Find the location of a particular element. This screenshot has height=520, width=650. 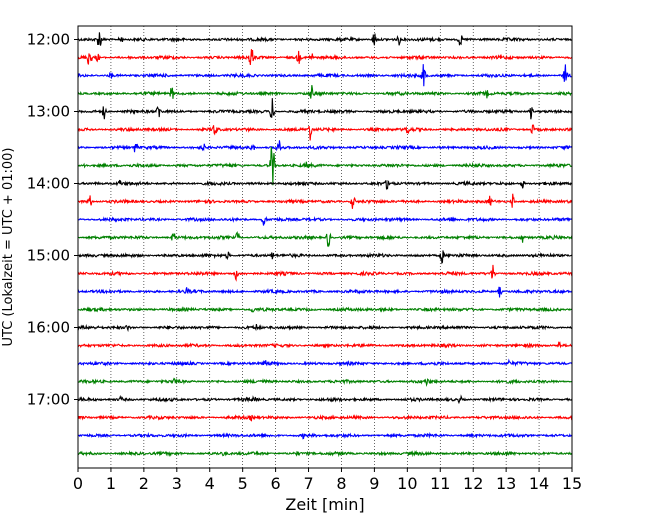

x-tick-label: 2 is located at coordinates (144, 483).